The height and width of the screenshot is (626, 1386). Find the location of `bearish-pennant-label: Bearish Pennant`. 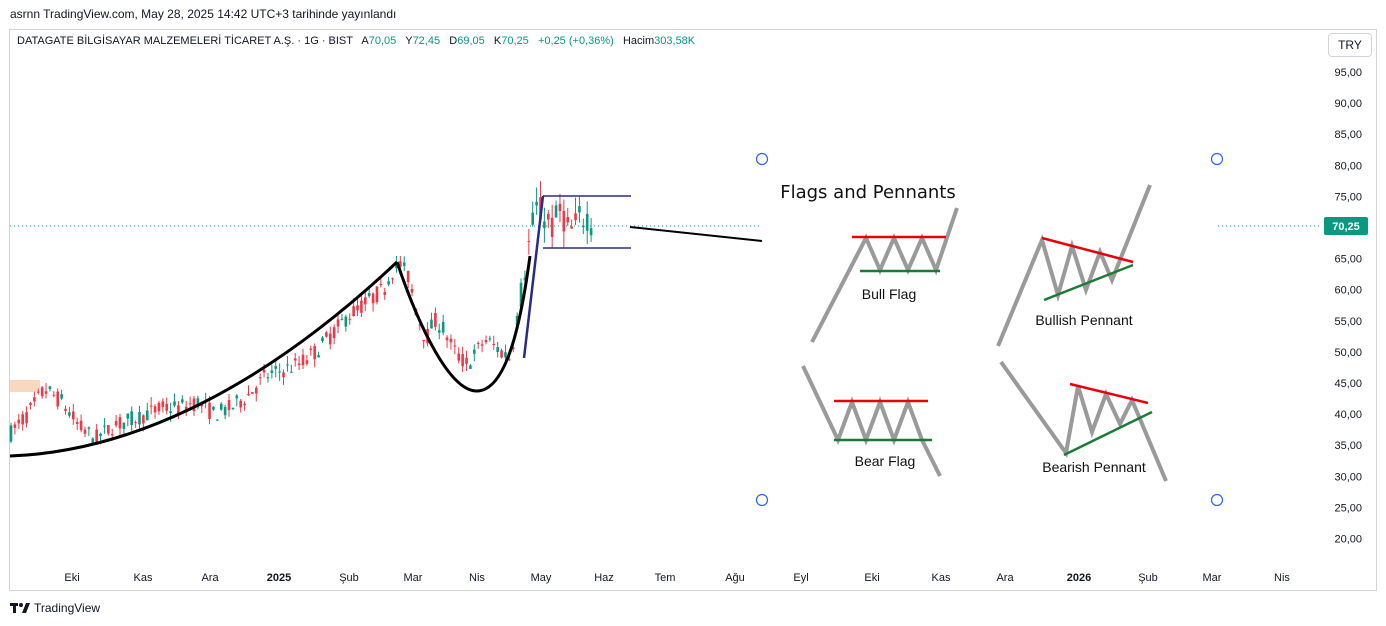

bearish-pennant-label: Bearish Pennant is located at coordinates (1094, 467).